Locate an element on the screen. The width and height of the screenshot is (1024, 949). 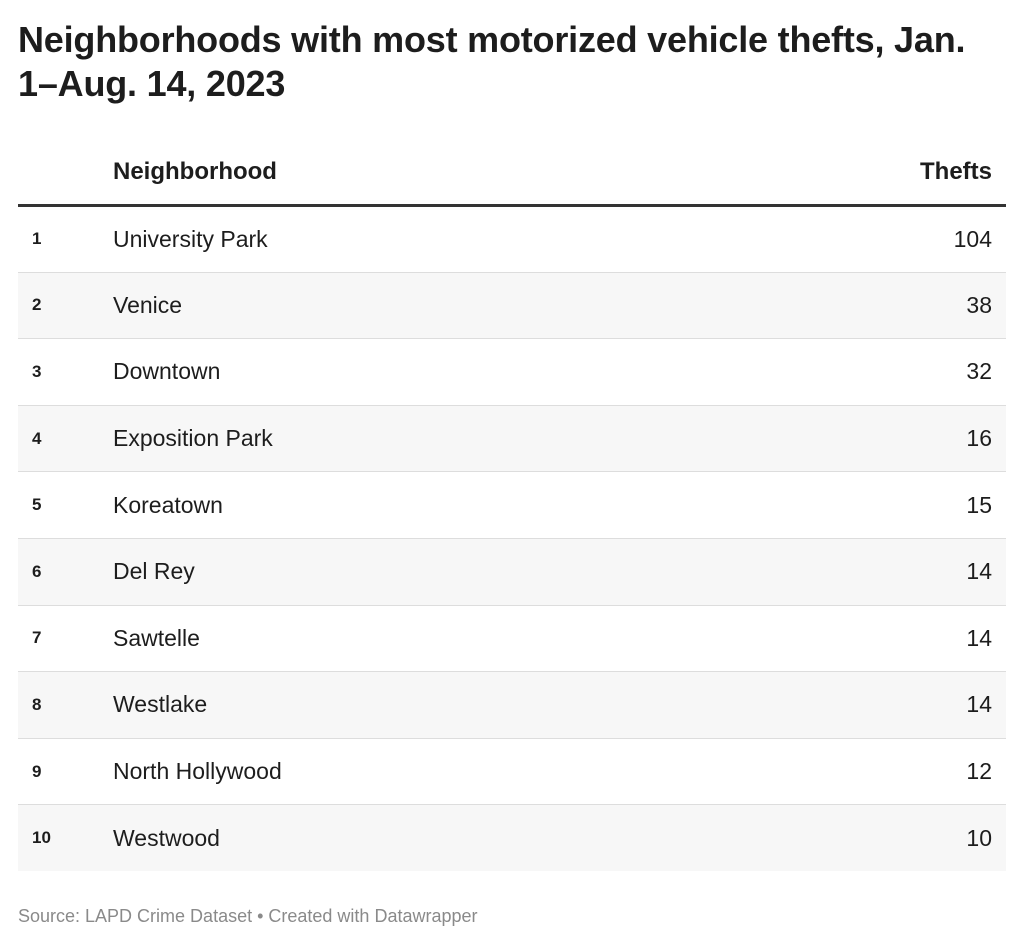
thefts-cell: 16 is located at coordinates (899, 439).